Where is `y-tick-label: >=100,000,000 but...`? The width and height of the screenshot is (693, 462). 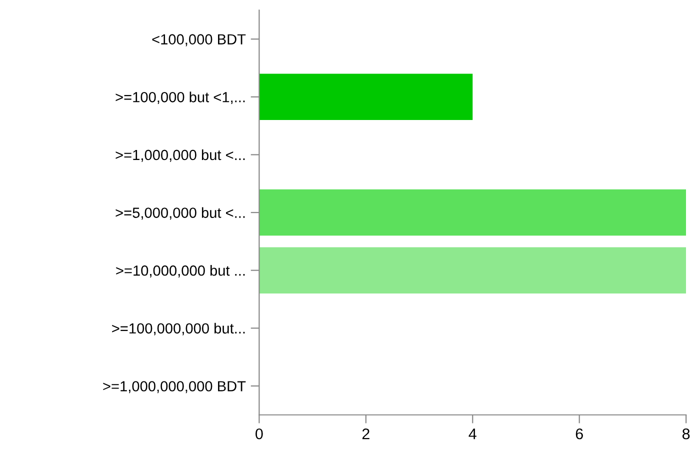
y-tick-label: >=100,000,000 but... is located at coordinates (178, 329).